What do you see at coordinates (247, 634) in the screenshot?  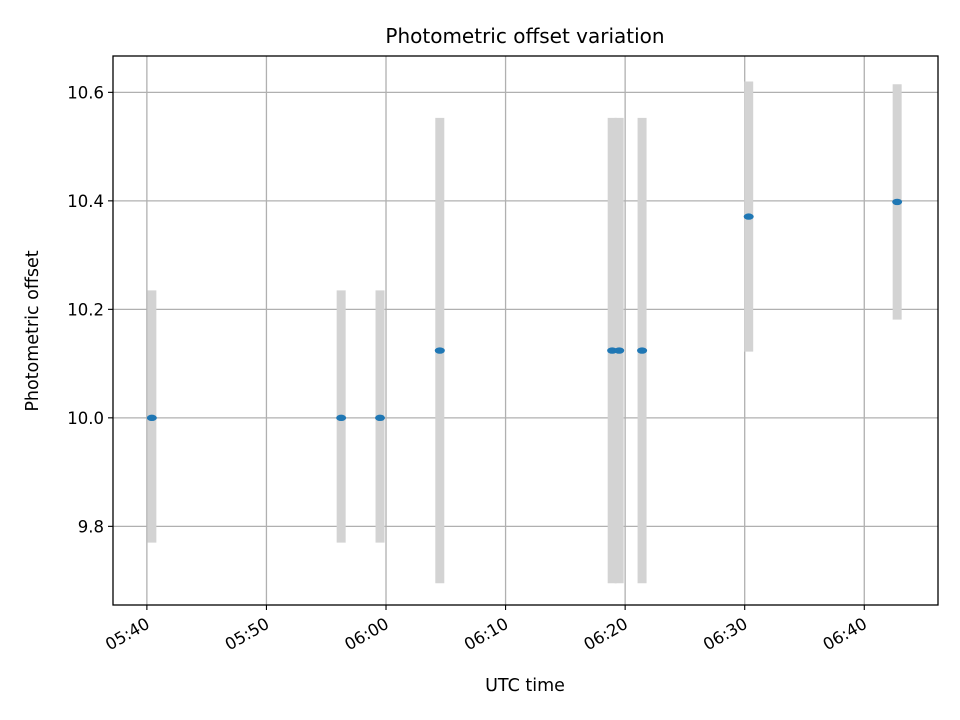 I see `x-tick-label: 05:50` at bounding box center [247, 634].